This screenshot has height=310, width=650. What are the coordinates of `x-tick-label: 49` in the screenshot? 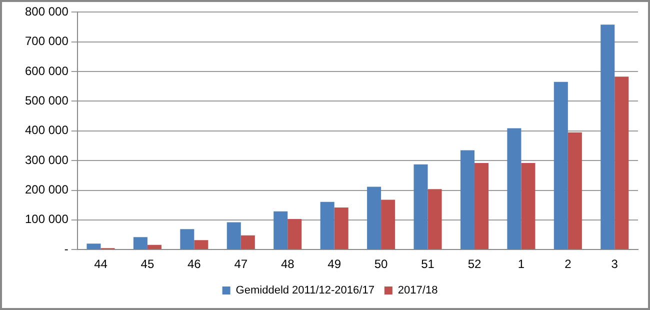 It's located at (335, 264).